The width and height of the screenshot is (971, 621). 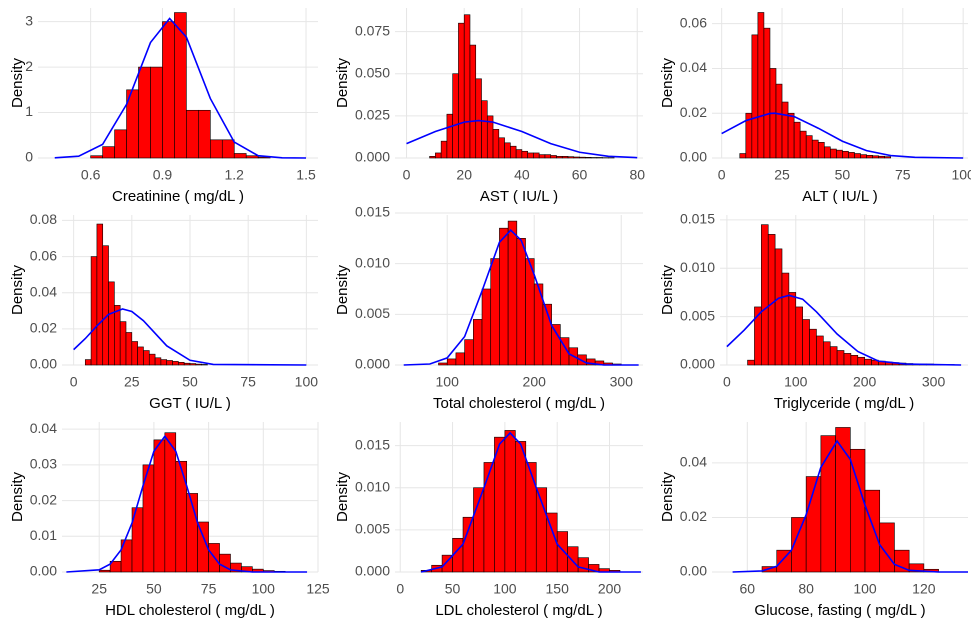 What do you see at coordinates (43, 535) in the screenshot?
I see `y-tick-label: 0.01` at bounding box center [43, 535].